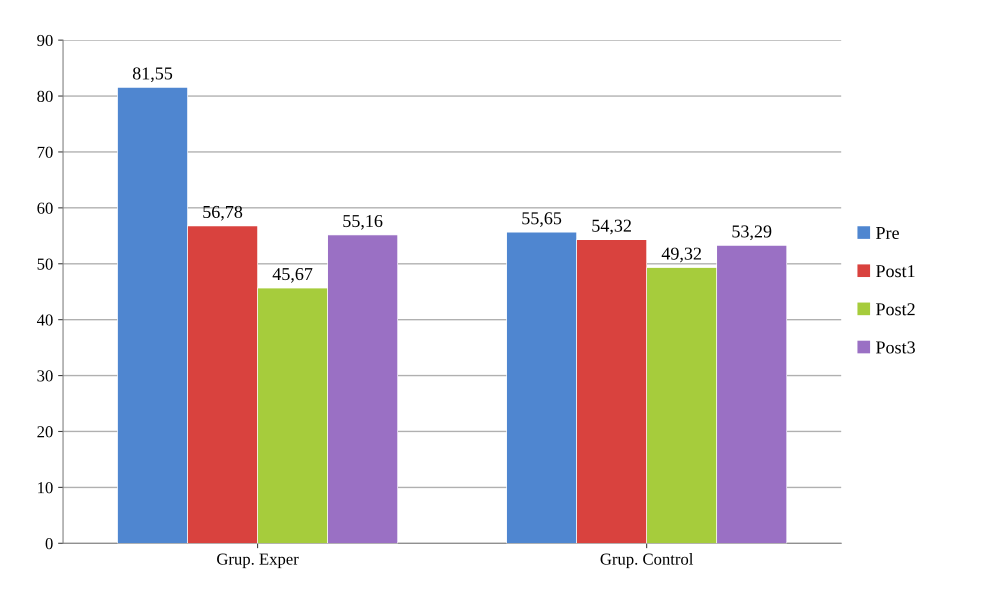 Image resolution: width=985 pixels, height=599 pixels. What do you see at coordinates (45, 376) in the screenshot?
I see `y-tick-label: 30` at bounding box center [45, 376].